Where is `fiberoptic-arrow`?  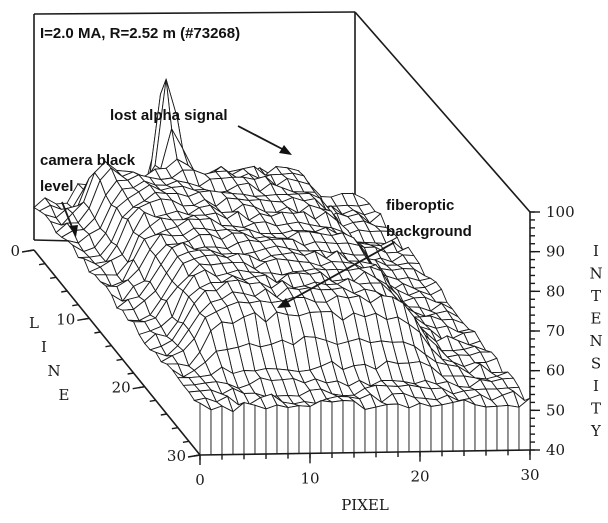 fiberoptic-arrow is located at coordinates (338, 273).